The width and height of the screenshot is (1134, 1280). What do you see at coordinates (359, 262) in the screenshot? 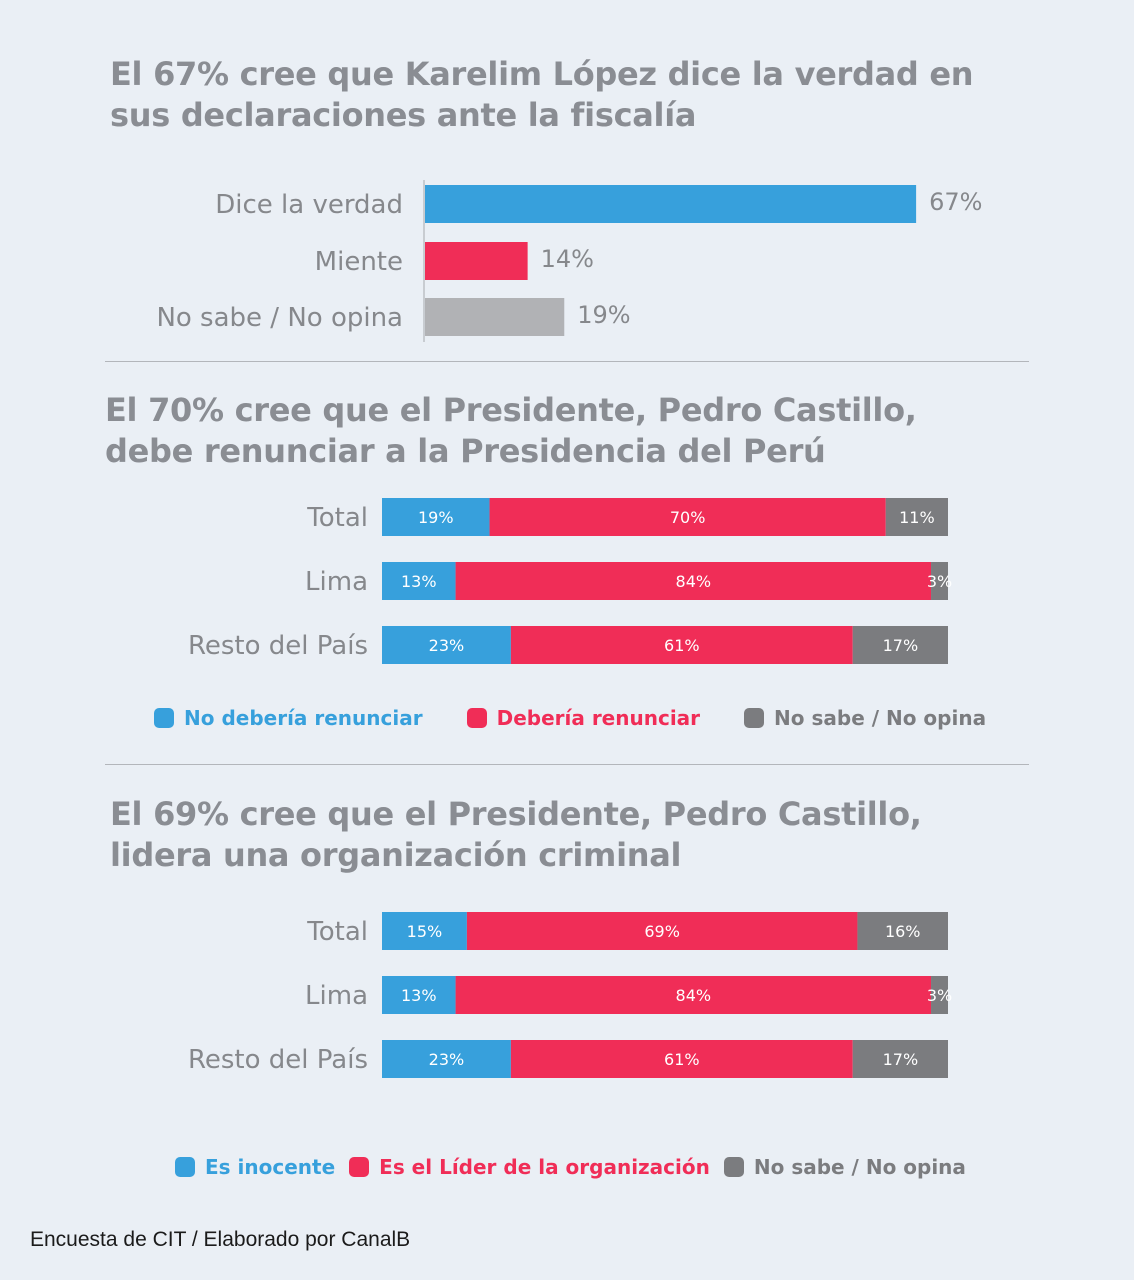
I see `chart1-category-label: Miente` at bounding box center [359, 262].